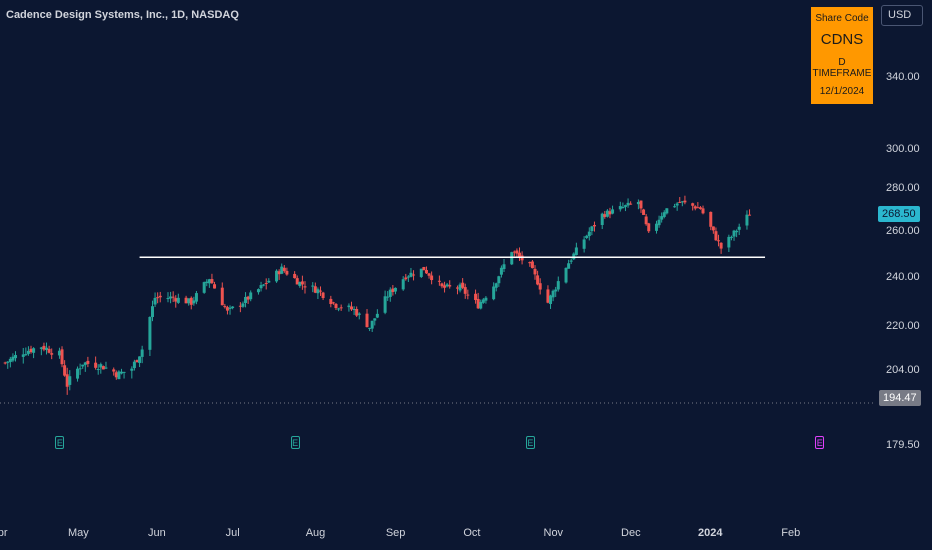 This screenshot has width=932, height=550. I want to click on info-box: Share Code CDNS D TIMEFRAME 12/1/2024, so click(842, 55).